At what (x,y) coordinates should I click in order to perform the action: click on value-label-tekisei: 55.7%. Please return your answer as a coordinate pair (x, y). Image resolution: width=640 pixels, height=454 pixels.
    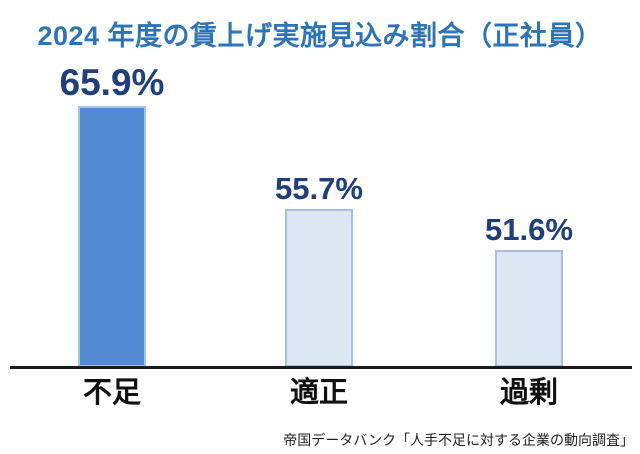
    Looking at the image, I should click on (319, 188).